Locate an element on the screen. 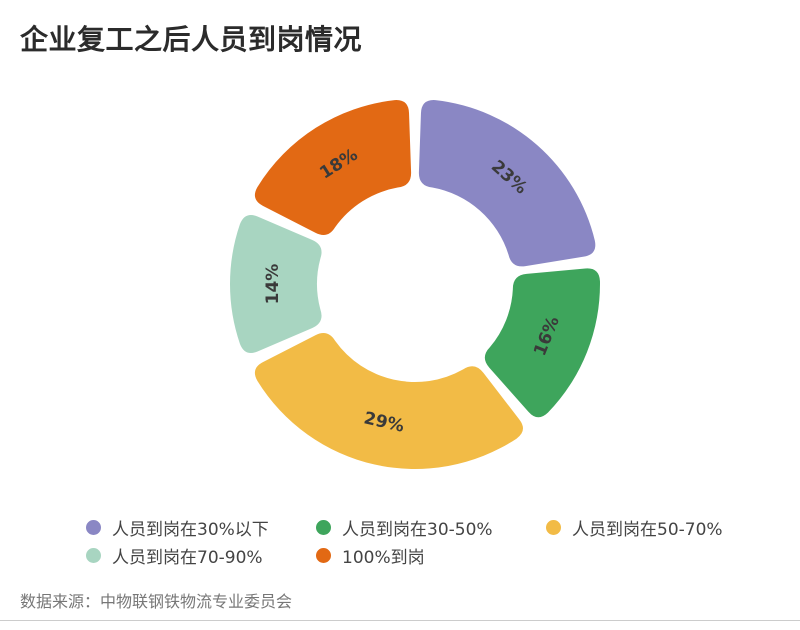 The width and height of the screenshot is (800, 630). legend-label: 人员到岗在50-70% is located at coordinates (647, 529).